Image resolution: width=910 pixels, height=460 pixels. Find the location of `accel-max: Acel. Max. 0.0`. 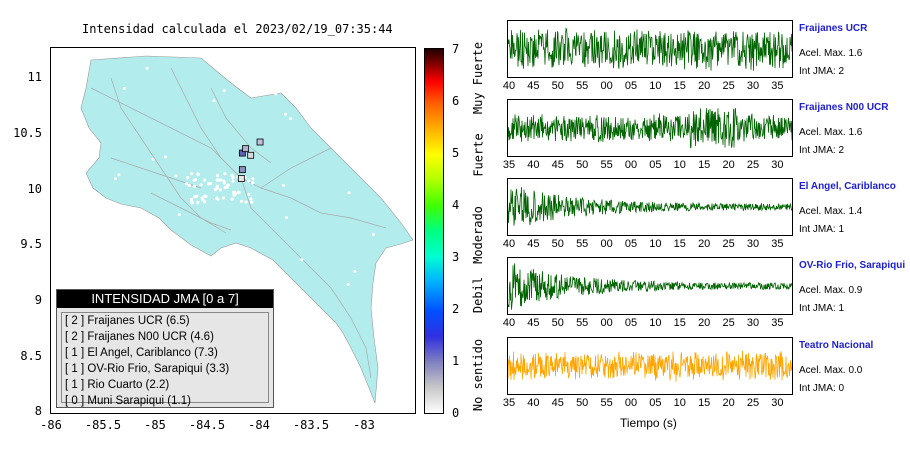

accel-max: Acel. Max. 0.0 is located at coordinates (831, 370).